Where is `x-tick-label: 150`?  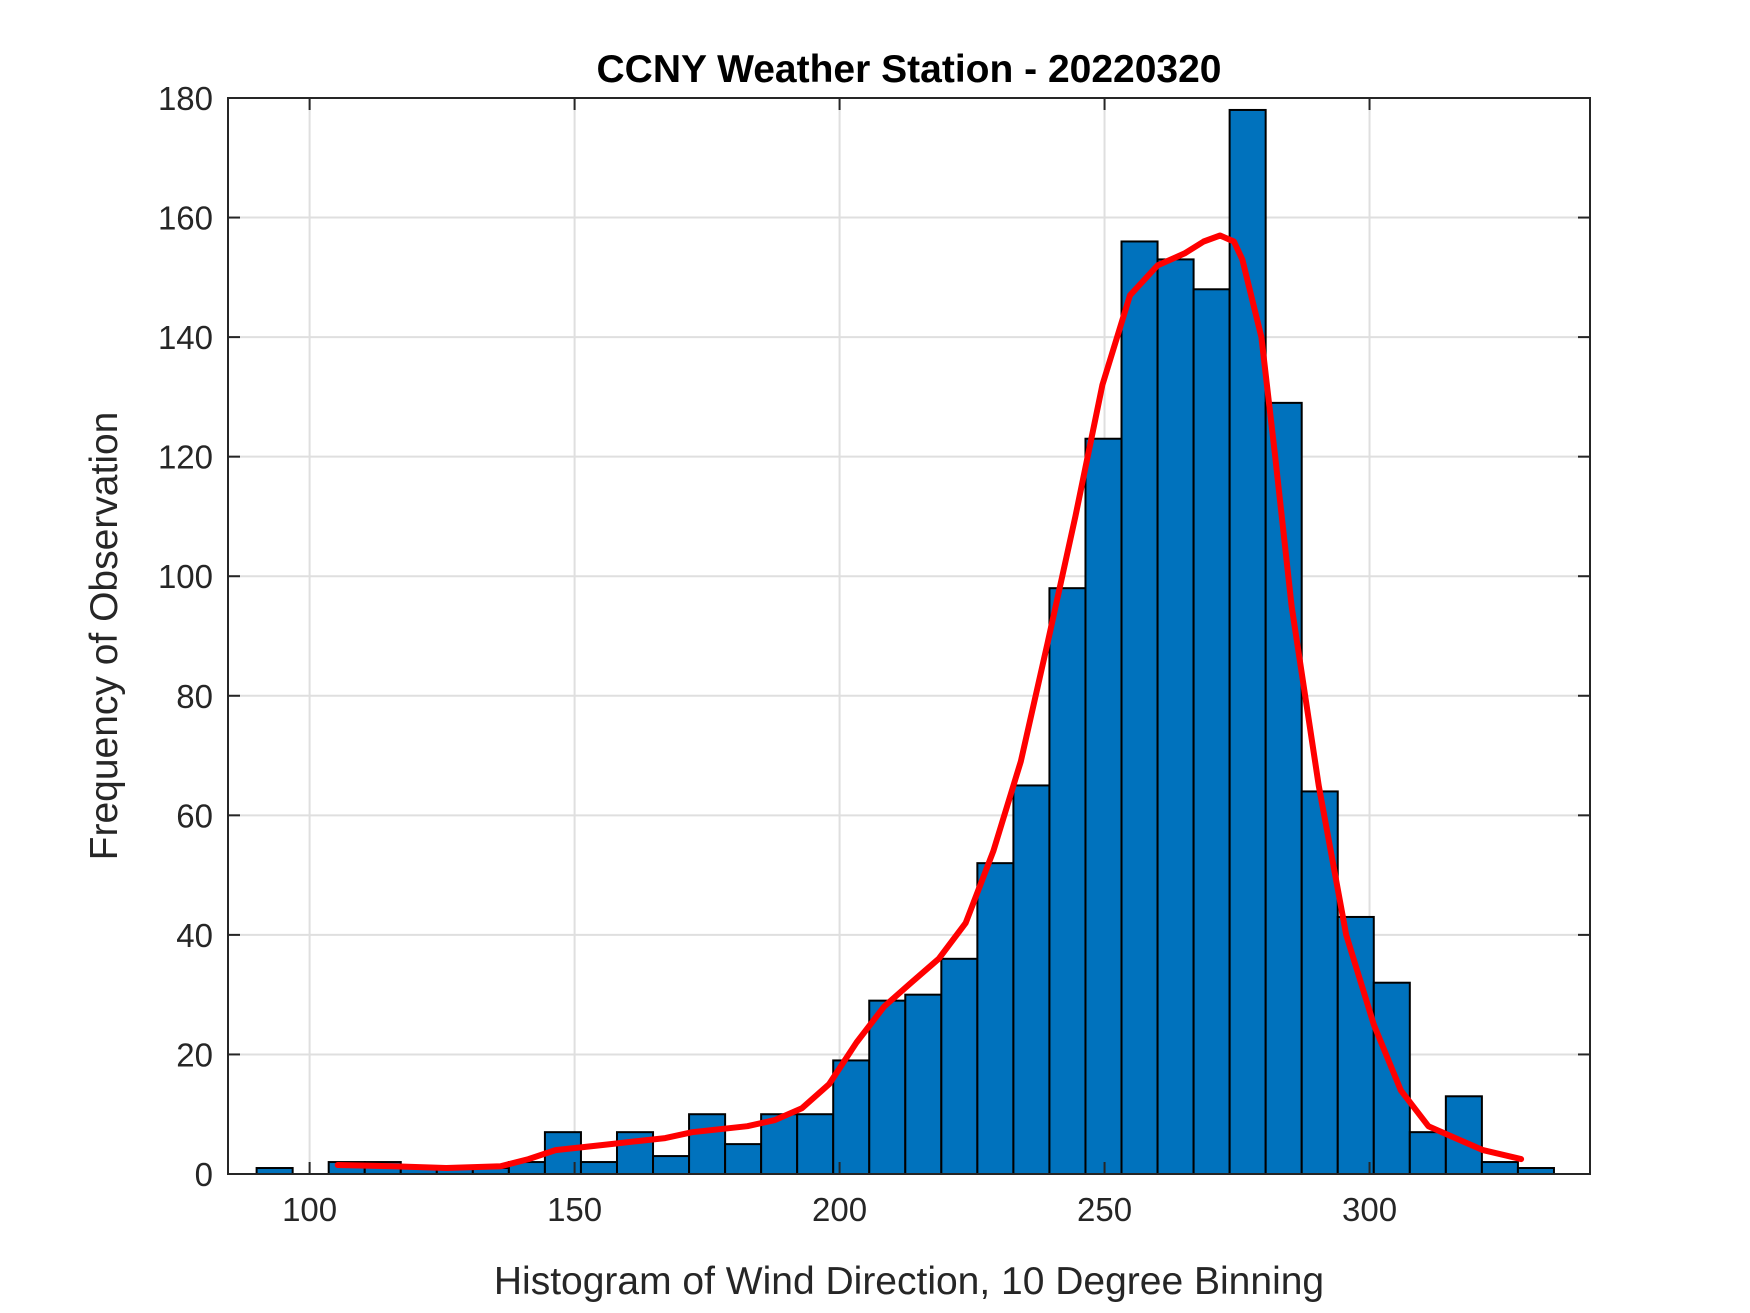 x-tick-label: 150 is located at coordinates (574, 1209).